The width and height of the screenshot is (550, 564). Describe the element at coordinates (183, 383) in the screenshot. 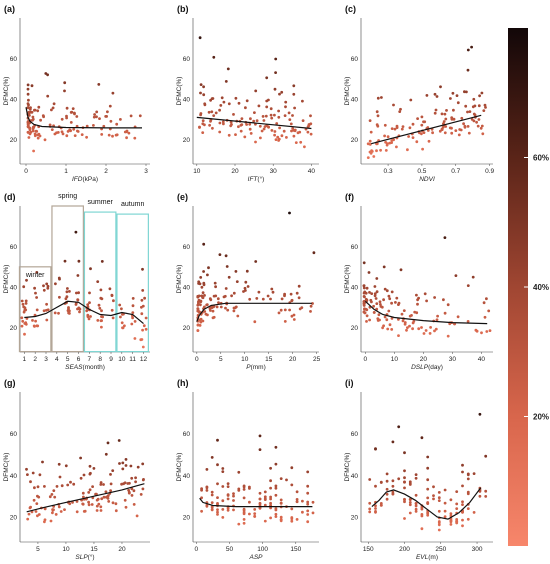

I see `panel-label: (h)` at that location.